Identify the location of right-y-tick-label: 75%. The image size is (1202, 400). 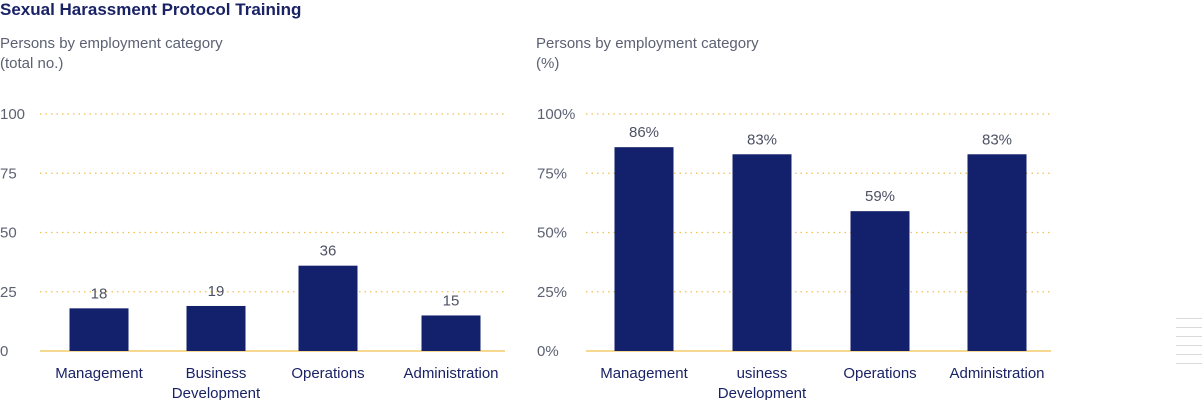
(552, 173).